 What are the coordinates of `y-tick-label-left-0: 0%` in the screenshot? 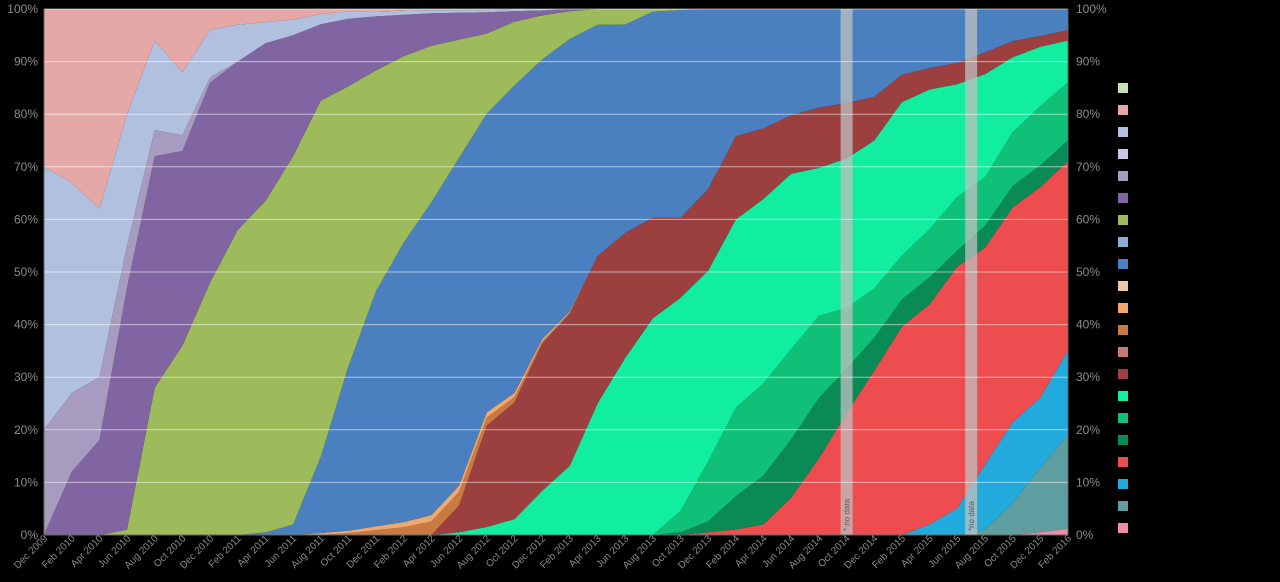 It's located at (30, 535).